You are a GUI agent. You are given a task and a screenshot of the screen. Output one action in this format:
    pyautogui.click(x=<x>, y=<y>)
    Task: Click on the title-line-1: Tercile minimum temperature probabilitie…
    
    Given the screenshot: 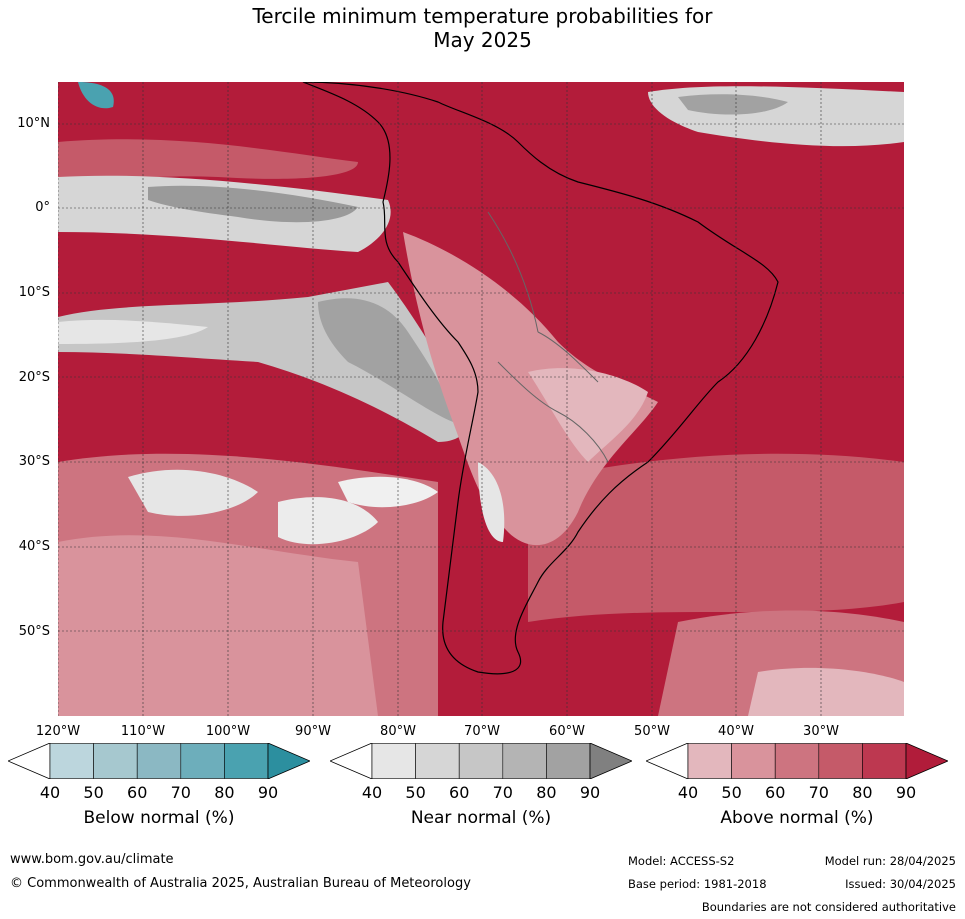 What is the action you would take?
    pyautogui.click(x=482, y=16)
    